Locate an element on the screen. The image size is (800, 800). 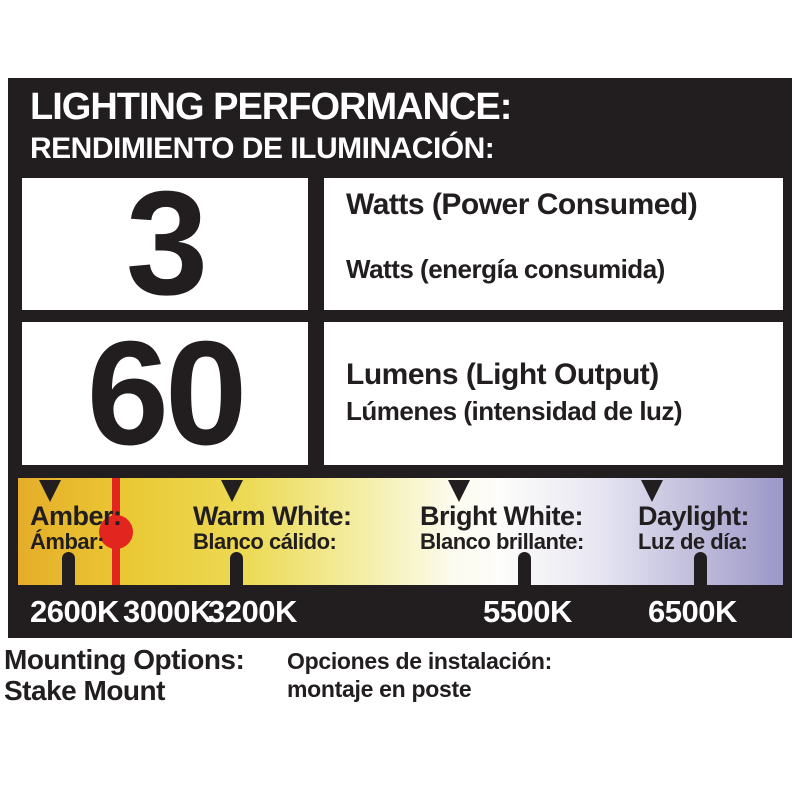
lumens-value-box: 60 is located at coordinates (165, 393).